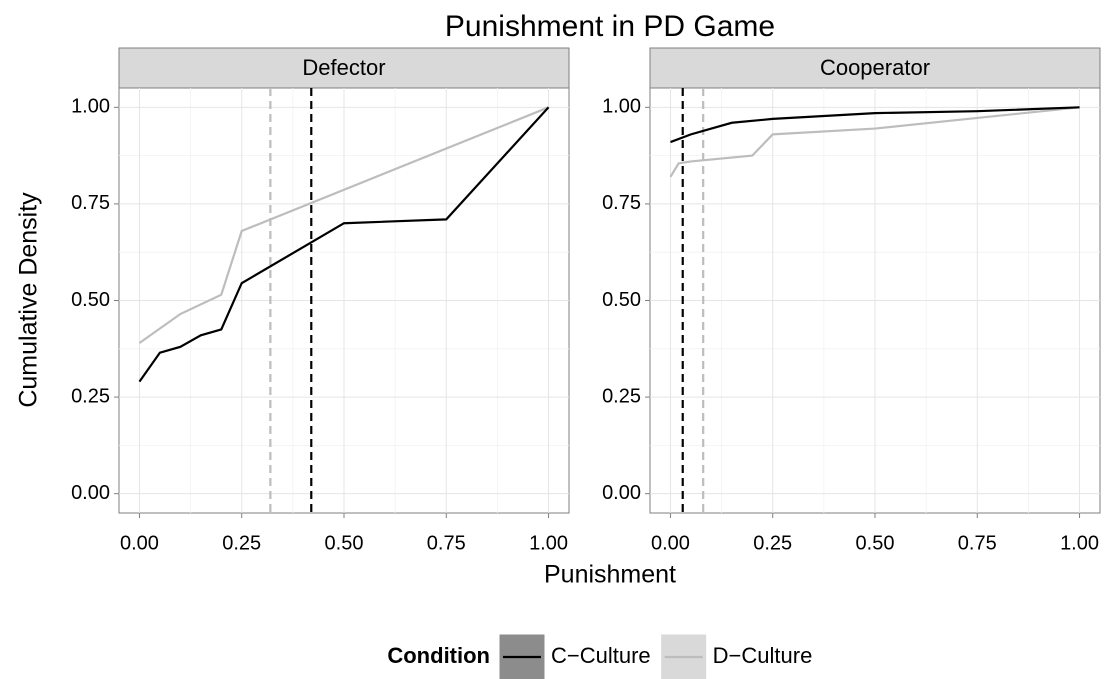 This screenshot has width=1112, height=679. Describe the element at coordinates (763, 655) in the screenshot. I see `legend-label: D−Culture` at that location.